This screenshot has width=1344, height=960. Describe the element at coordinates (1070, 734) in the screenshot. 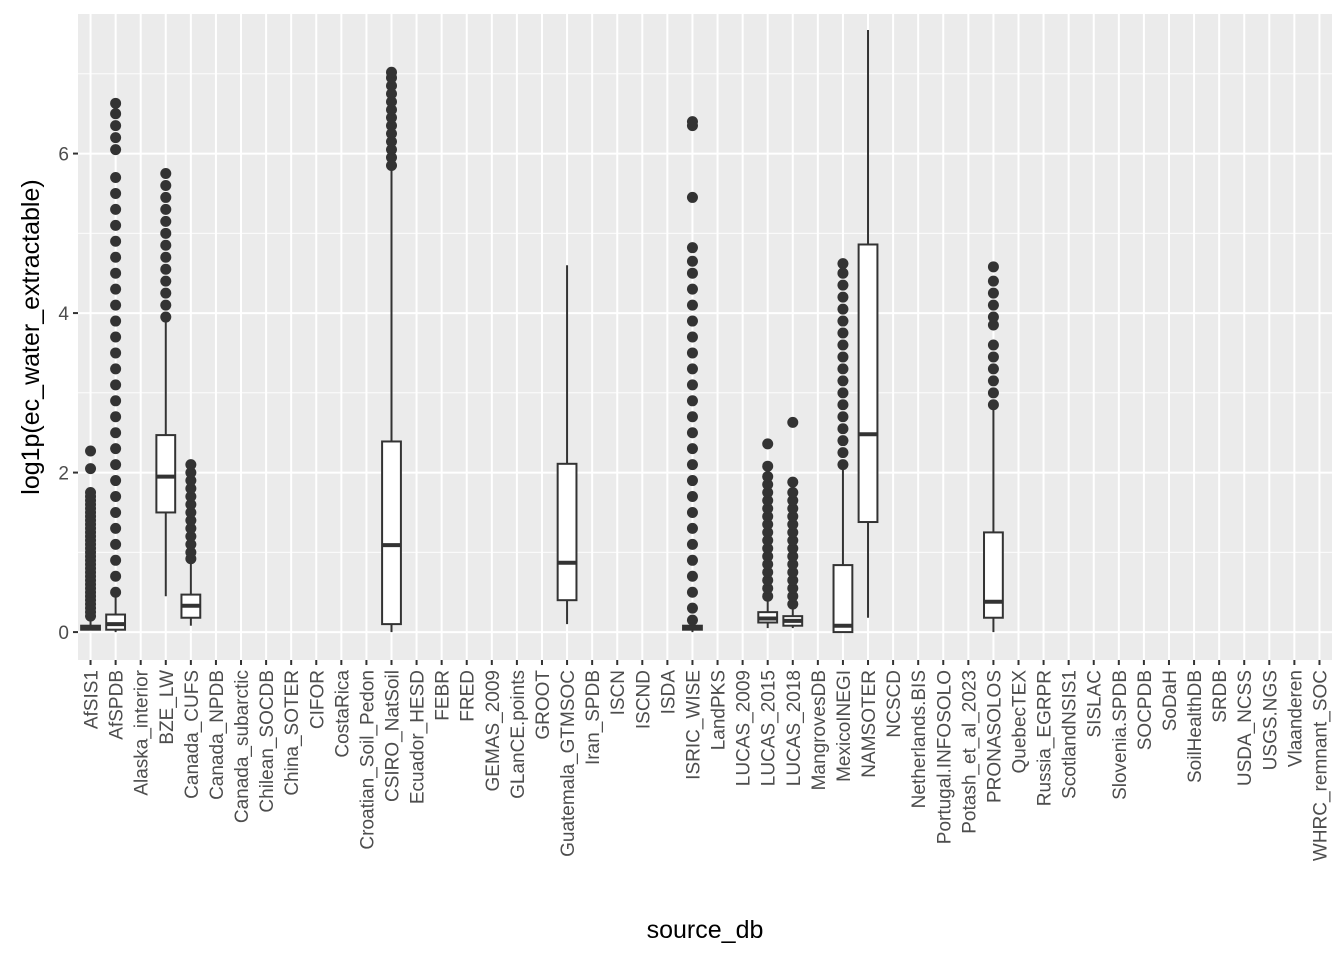

I see `x-tick-label: ScotlandNSIS1` at that location.